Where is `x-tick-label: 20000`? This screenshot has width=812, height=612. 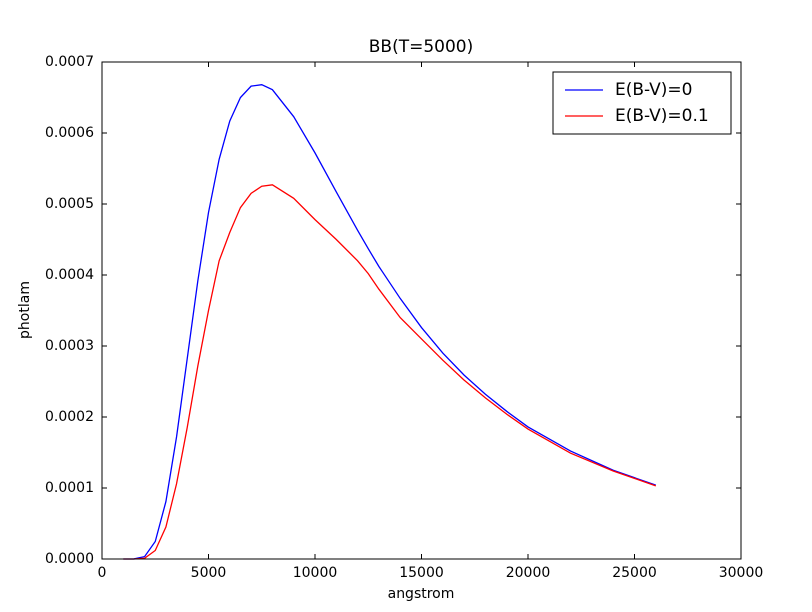
x-tick-label: 20000 is located at coordinates (528, 573).